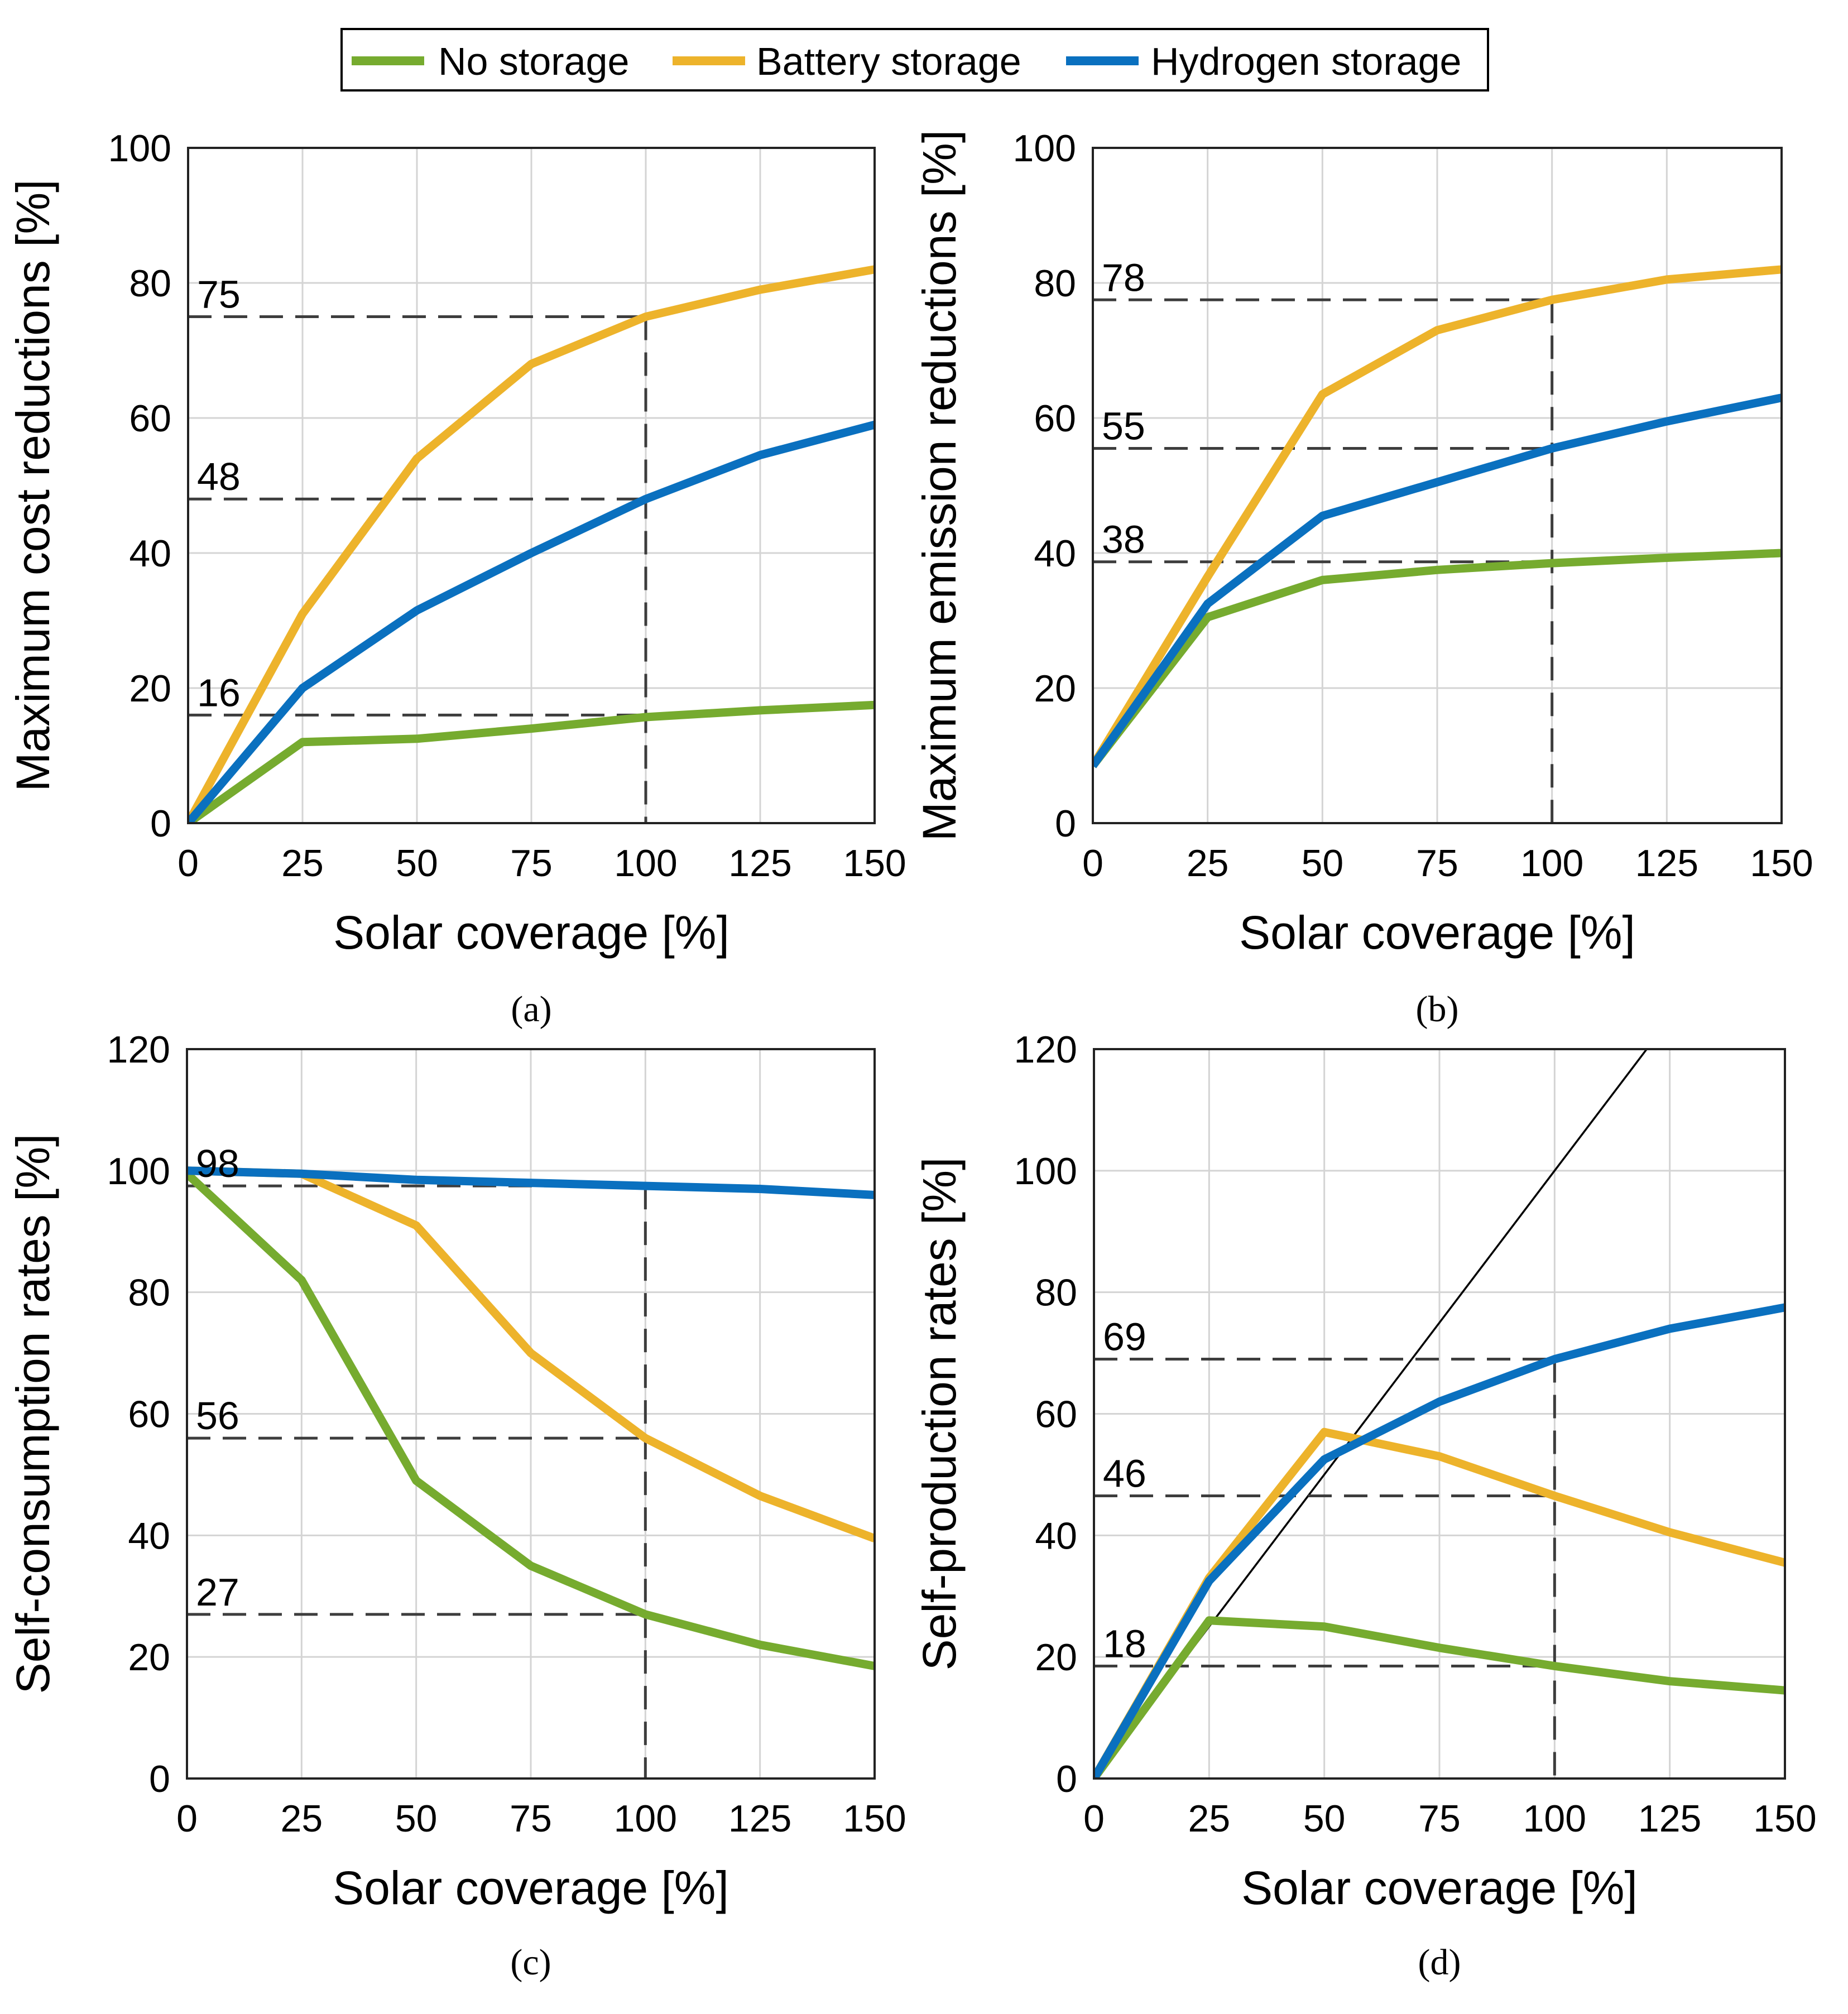 The image size is (1848, 2014). I want to click on panel-label: (a), so click(531, 1009).